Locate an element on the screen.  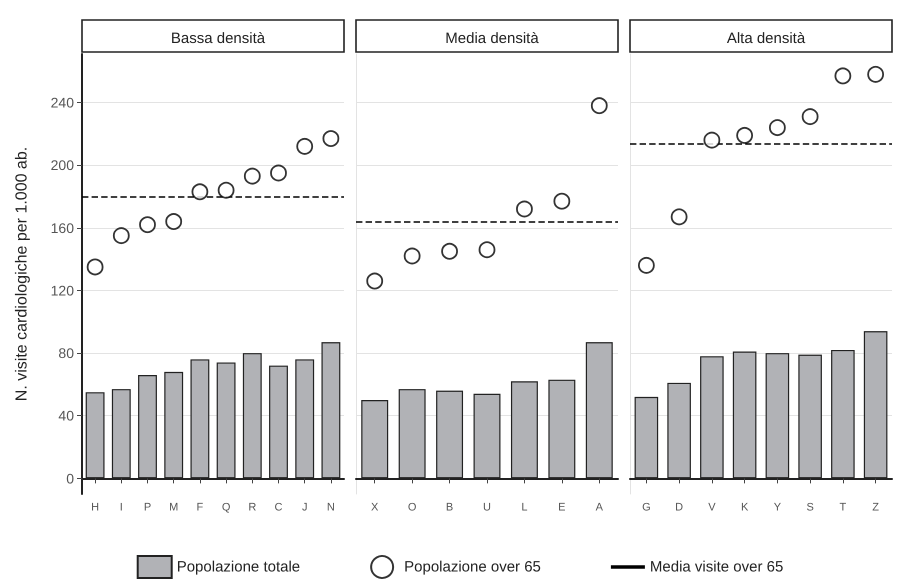
x-tick-label: T is located at coordinates (843, 508).